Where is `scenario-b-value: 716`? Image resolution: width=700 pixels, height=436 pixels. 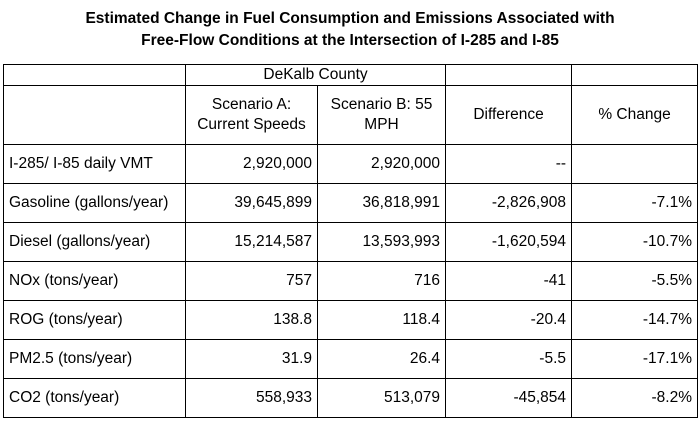 scenario-b-value: 716 is located at coordinates (381, 281).